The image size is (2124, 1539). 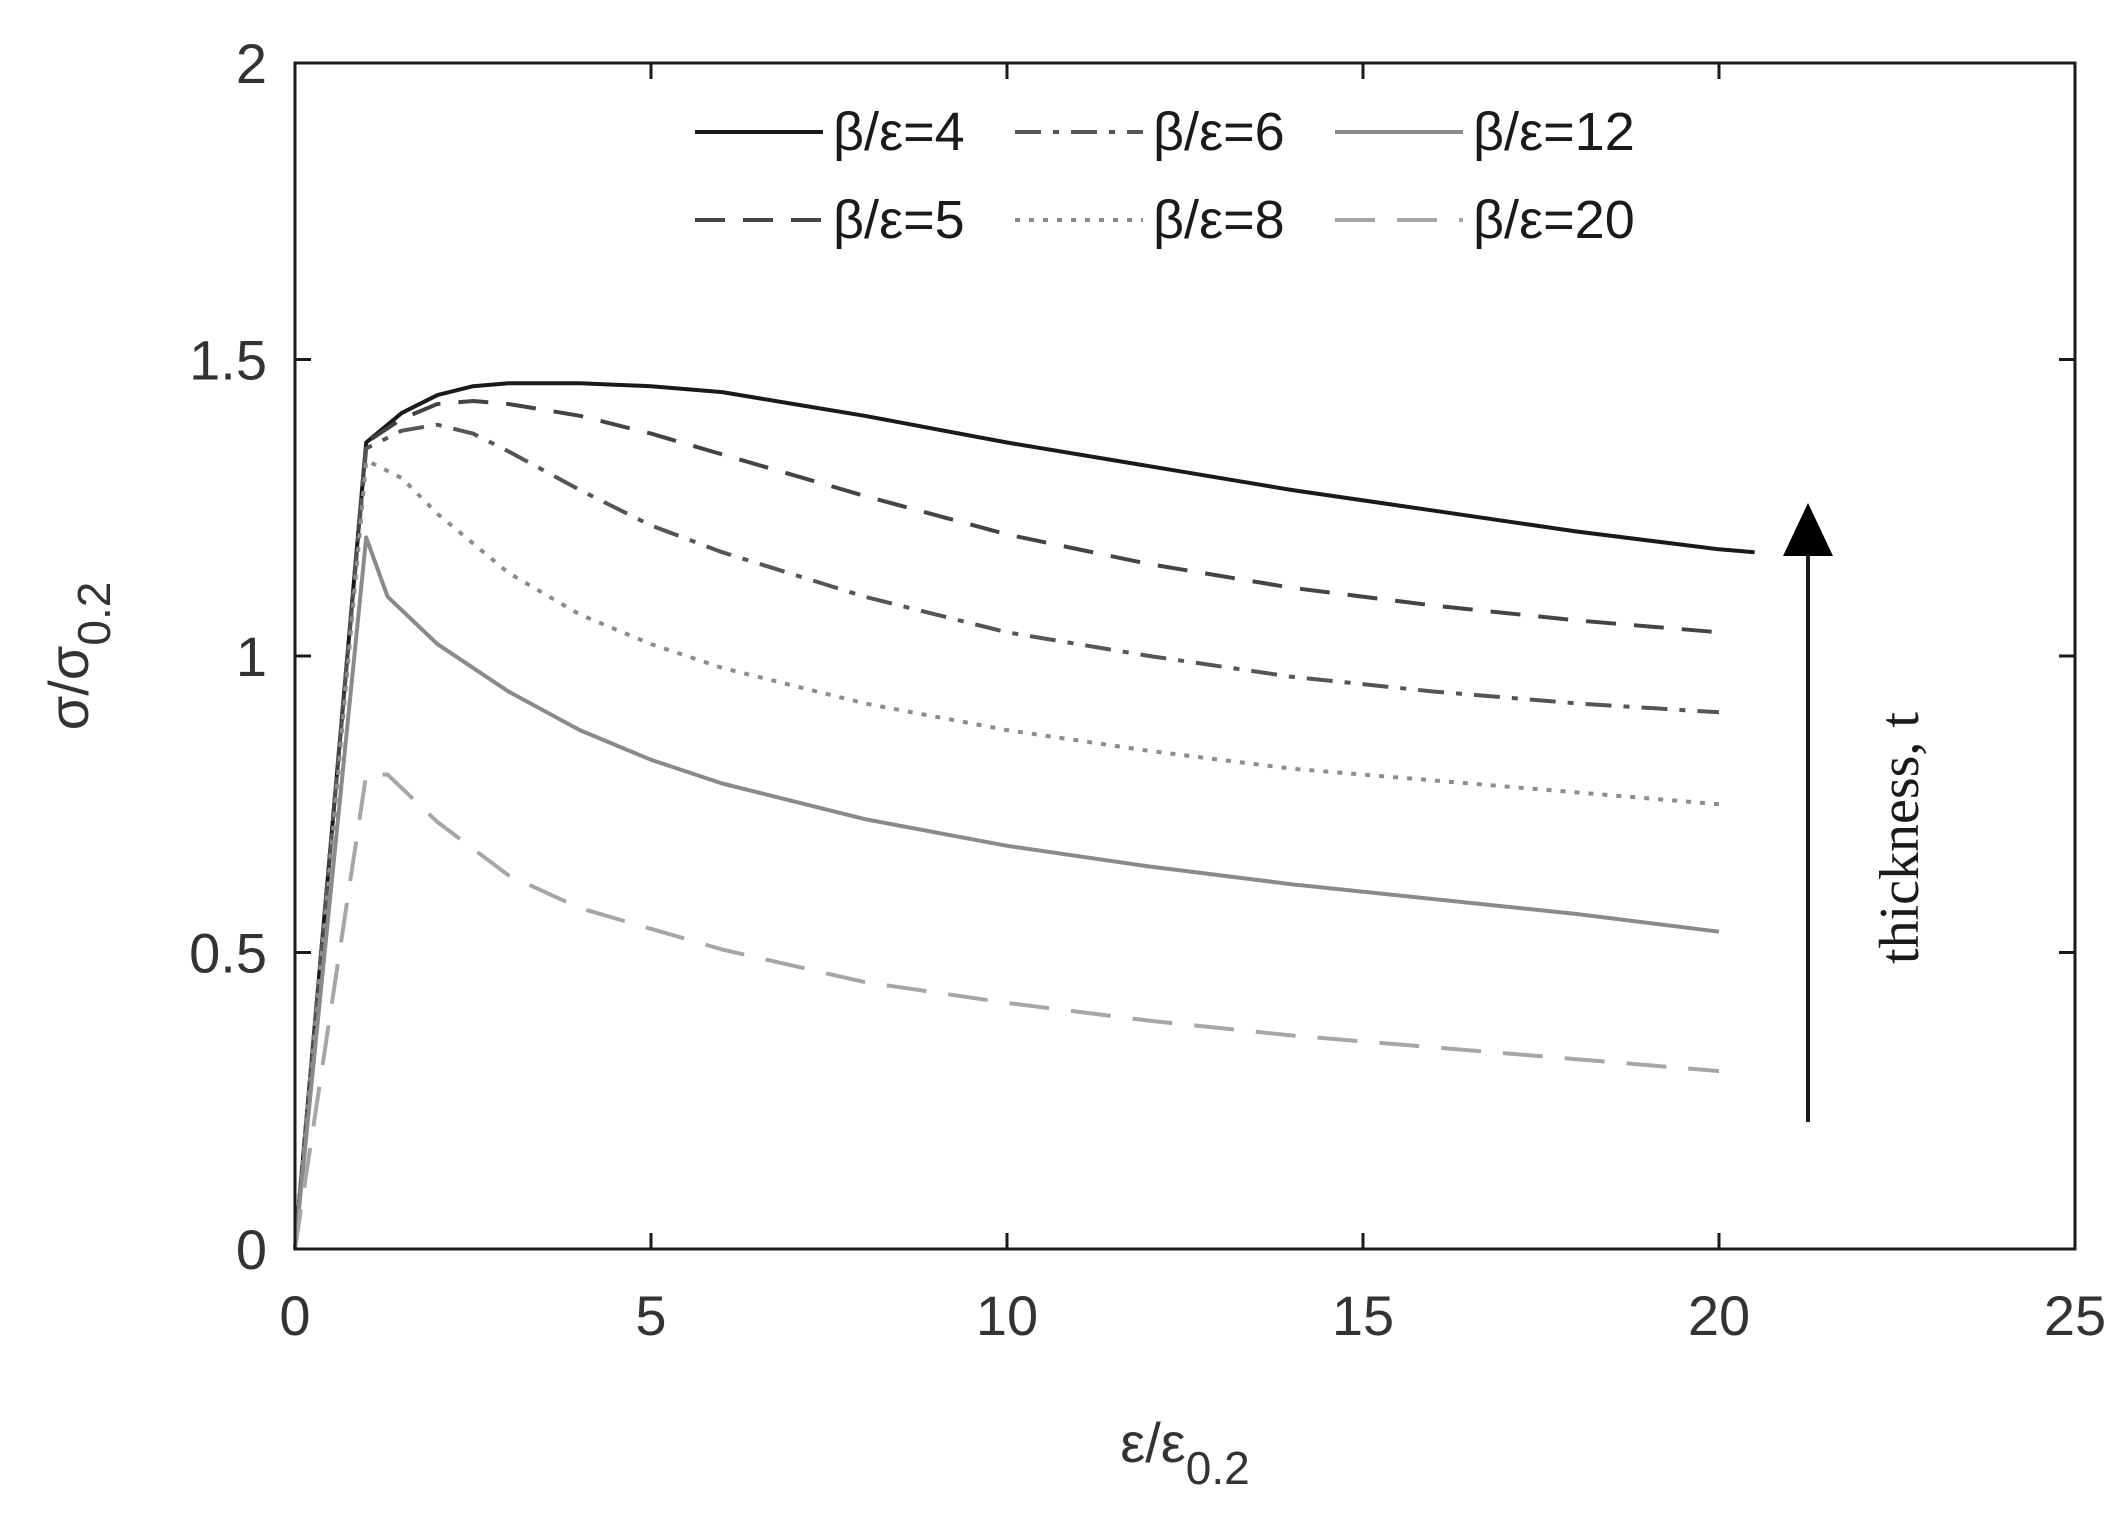 What do you see at coordinates (251, 656) in the screenshot?
I see `y-tick-label: 1` at bounding box center [251, 656].